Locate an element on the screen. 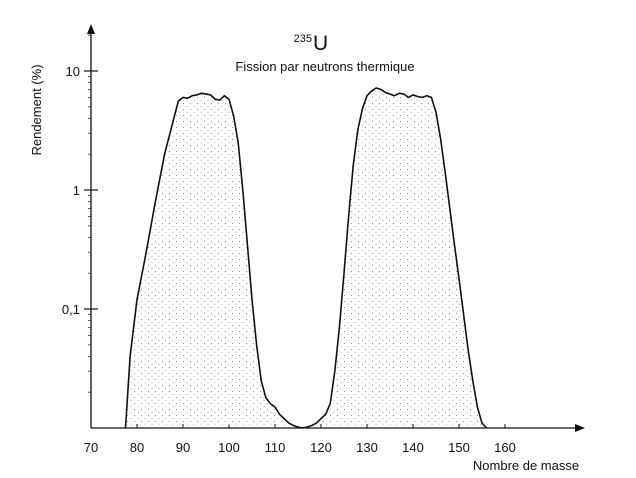  y-tick-label: 10 is located at coordinates (73, 71).